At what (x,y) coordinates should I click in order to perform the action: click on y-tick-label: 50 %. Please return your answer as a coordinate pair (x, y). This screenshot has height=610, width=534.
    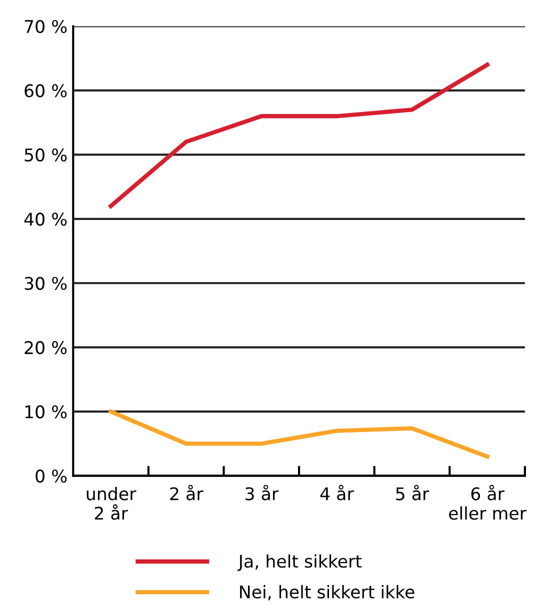
    Looking at the image, I should click on (45, 155).